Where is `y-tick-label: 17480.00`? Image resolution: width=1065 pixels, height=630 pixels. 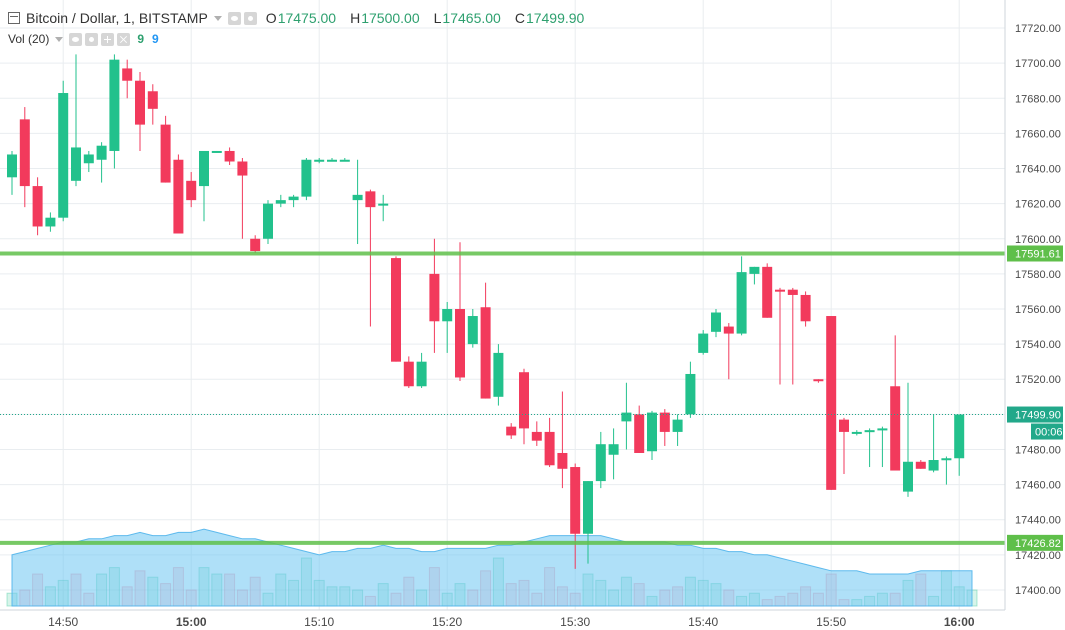
y-tick-label: 17480.00 is located at coordinates (1038, 450).